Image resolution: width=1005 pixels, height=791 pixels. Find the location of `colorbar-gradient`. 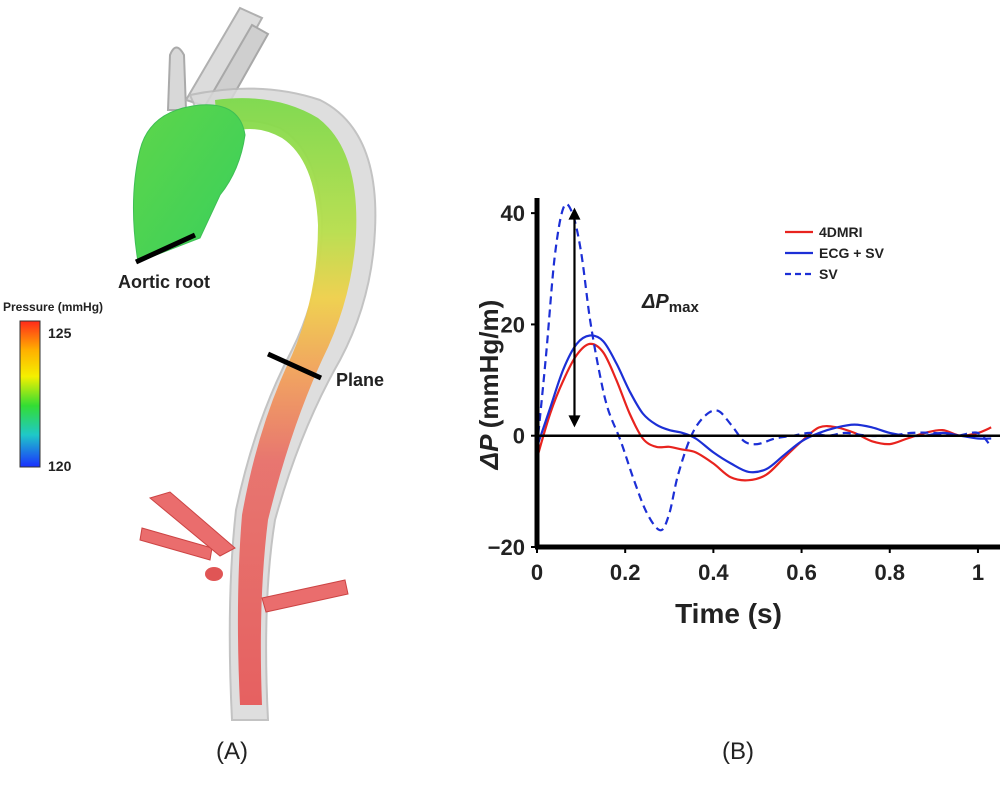

colorbar-gradient is located at coordinates (30, 394).